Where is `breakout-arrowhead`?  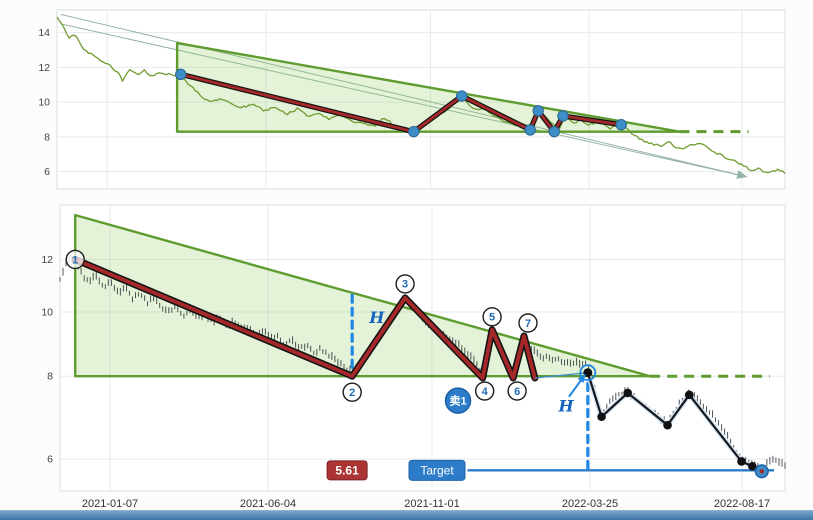
breakout-arrowhead is located at coordinates (581, 379).